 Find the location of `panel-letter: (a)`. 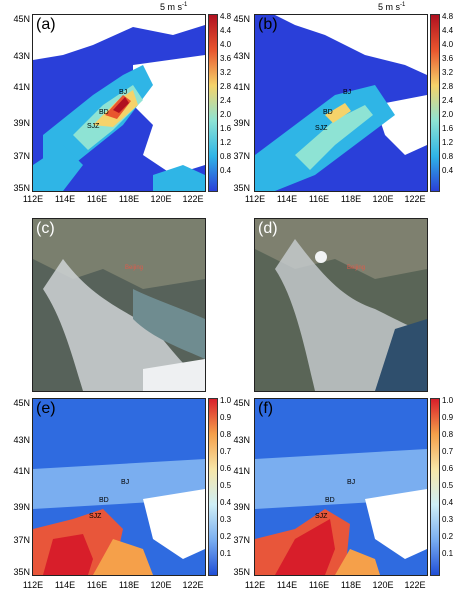

panel-letter: (a) is located at coordinates (46, 24).